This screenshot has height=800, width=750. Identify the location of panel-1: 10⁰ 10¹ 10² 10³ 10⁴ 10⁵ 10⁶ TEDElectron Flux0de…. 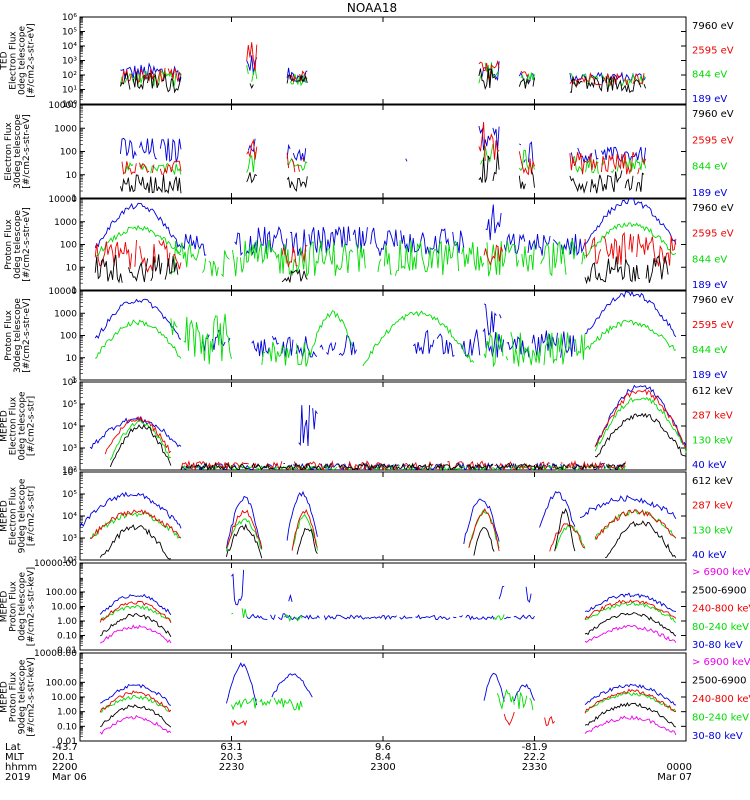
(367, 61).